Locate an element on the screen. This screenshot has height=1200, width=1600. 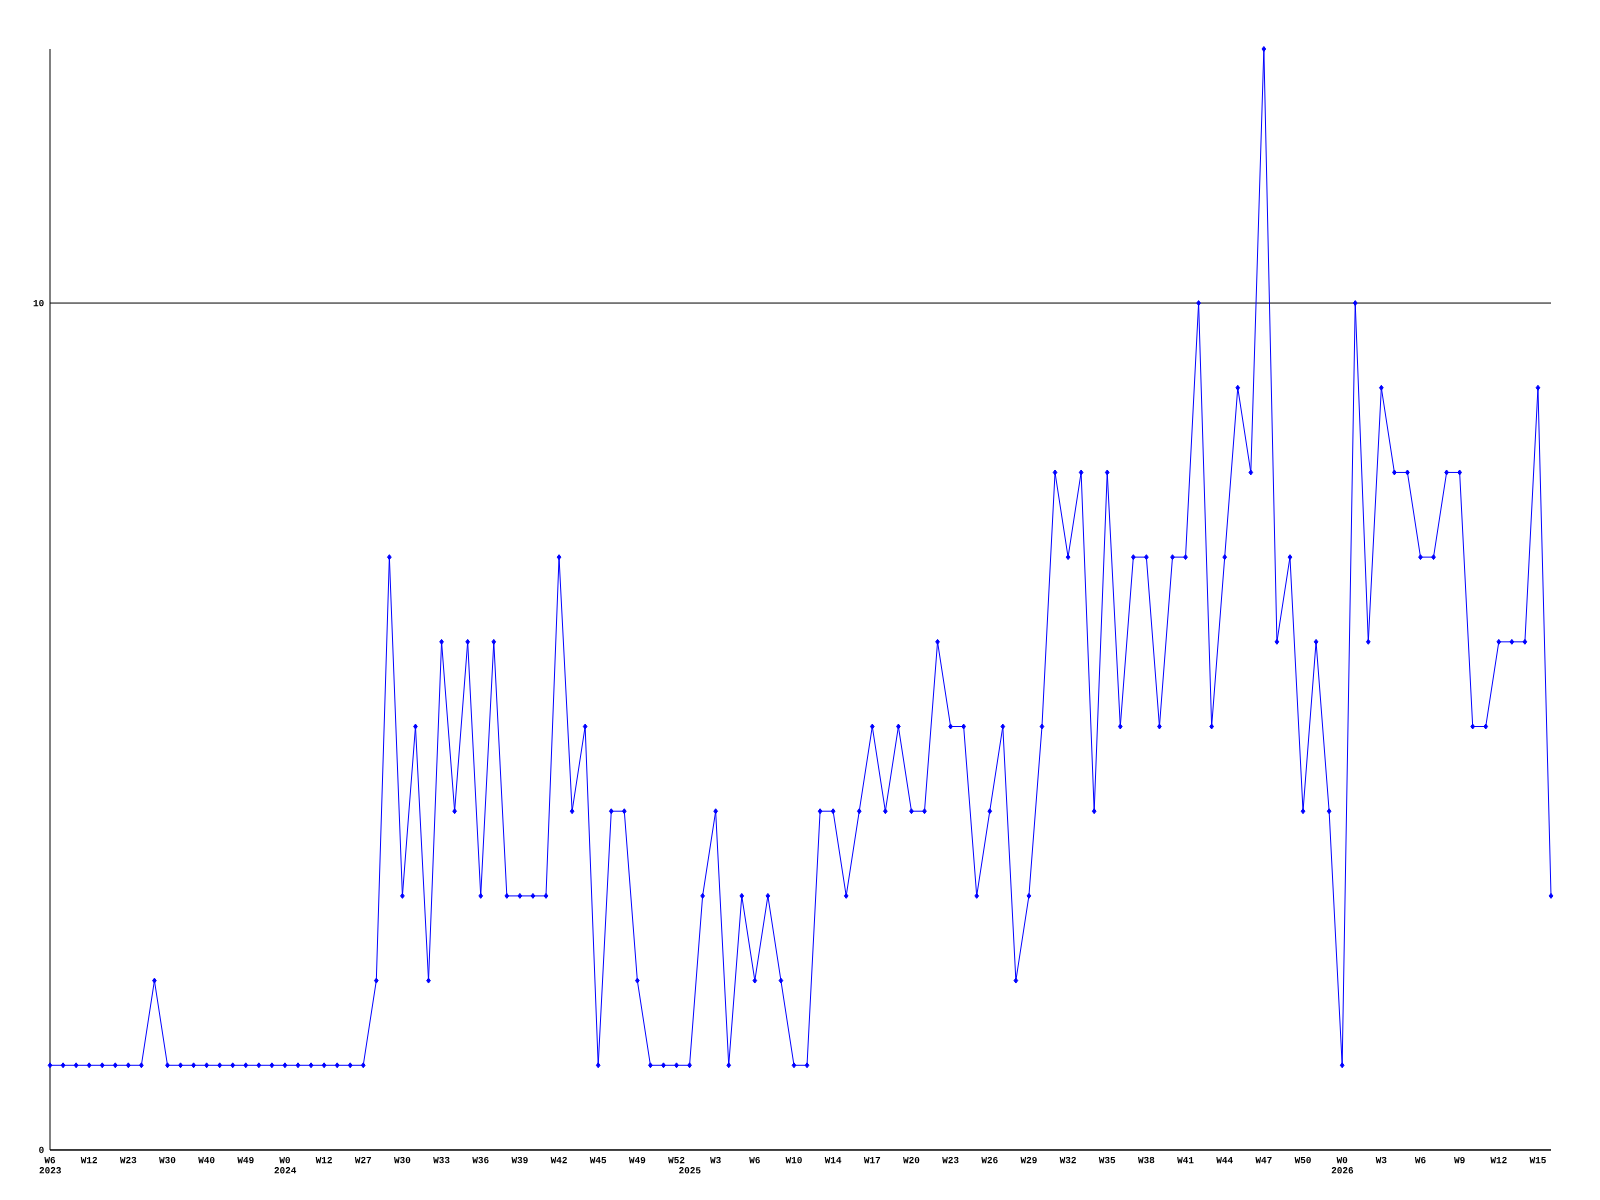
x-tick-label: 2025 is located at coordinates (690, 1170).